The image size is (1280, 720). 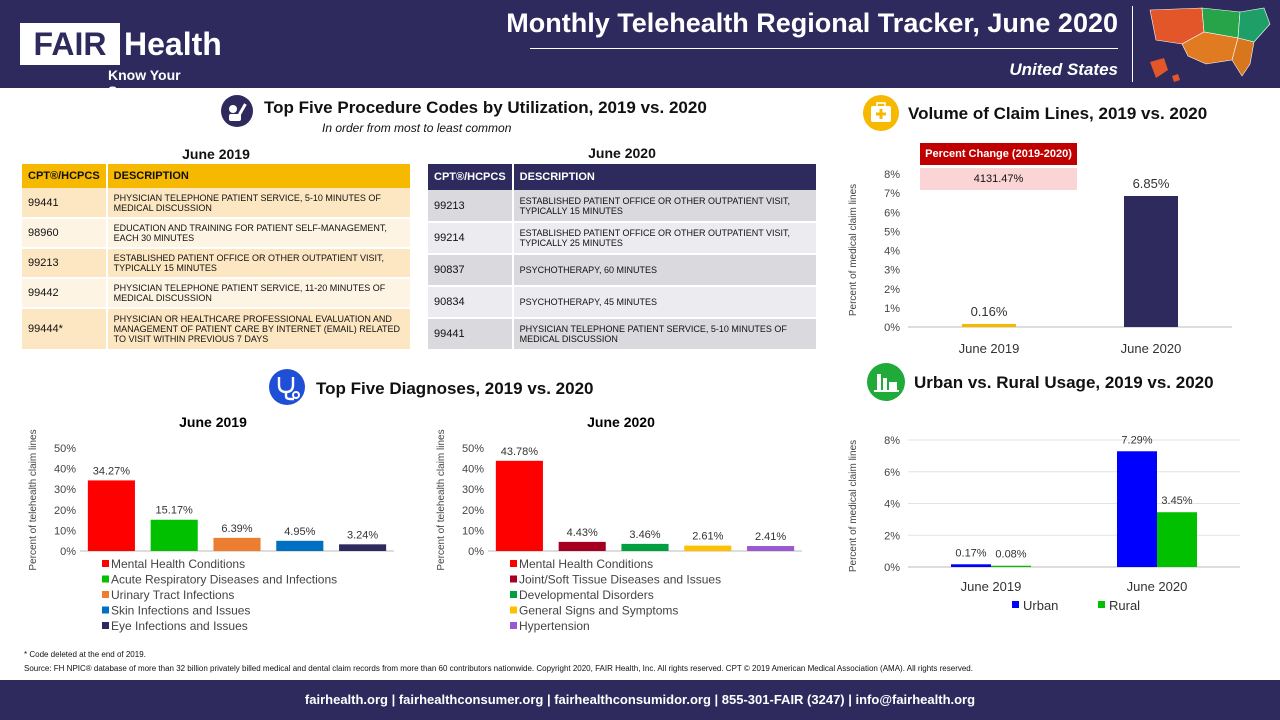 What do you see at coordinates (640, 44) in the screenshot?
I see `header-bar` at bounding box center [640, 44].